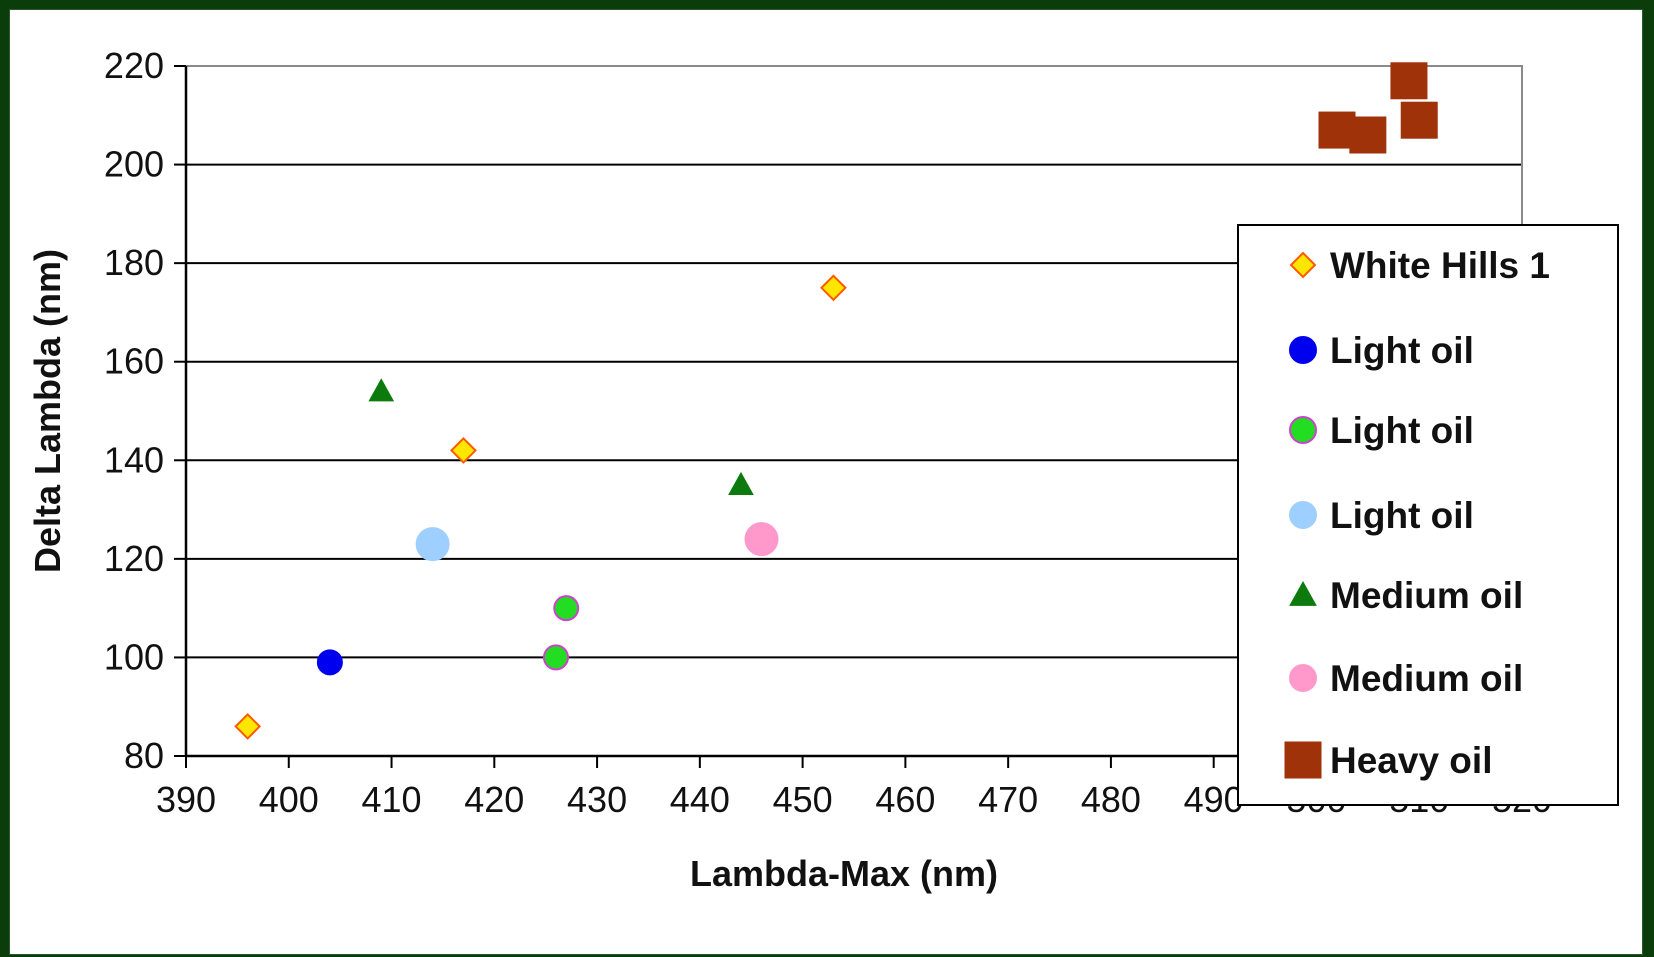 Image resolution: width=1654 pixels, height=957 pixels. Describe the element at coordinates (134, 164) in the screenshot. I see `y-tick-label: 200` at that location.